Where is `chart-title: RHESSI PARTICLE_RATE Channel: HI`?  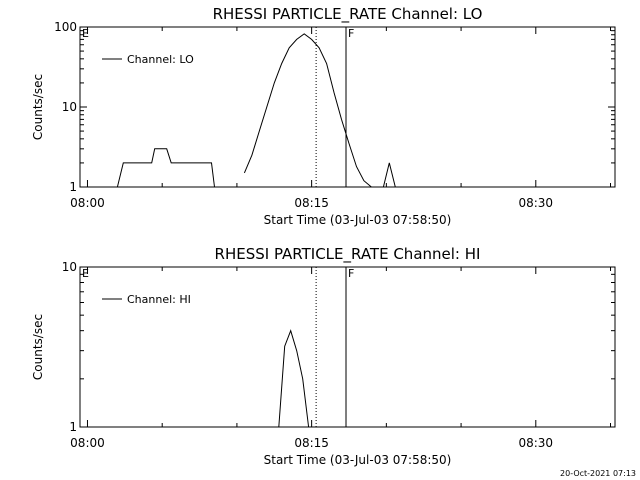
chart-title: RHESSI PARTICLE_RATE Channel: HI is located at coordinates (348, 254).